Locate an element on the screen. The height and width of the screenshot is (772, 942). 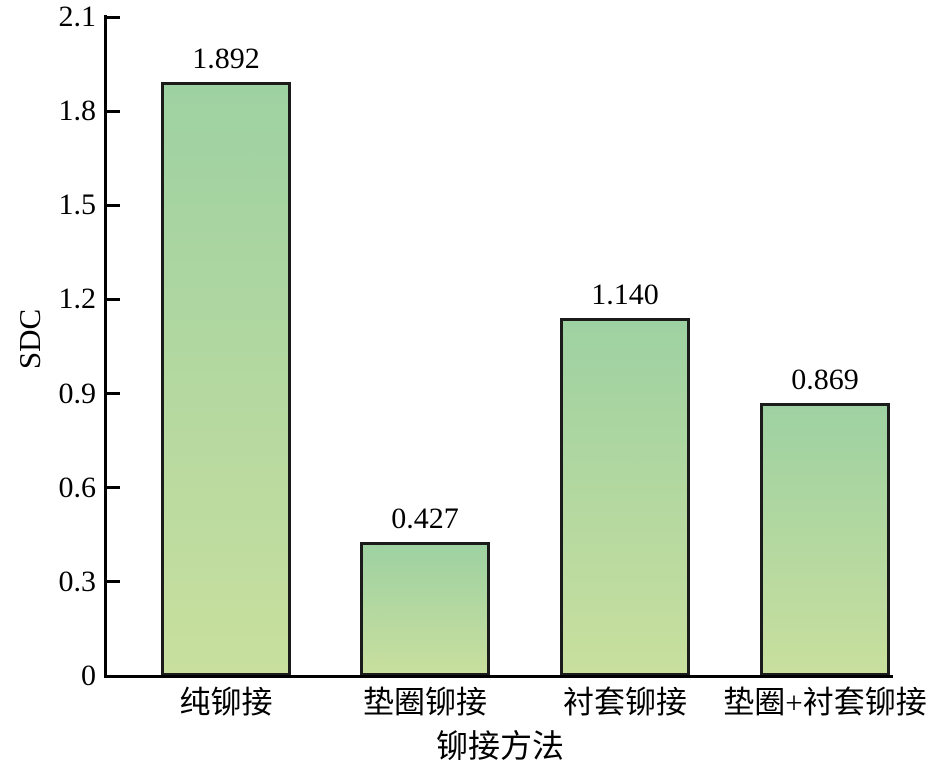
x-category-label: 垫圈铆接 is located at coordinates (425, 702).